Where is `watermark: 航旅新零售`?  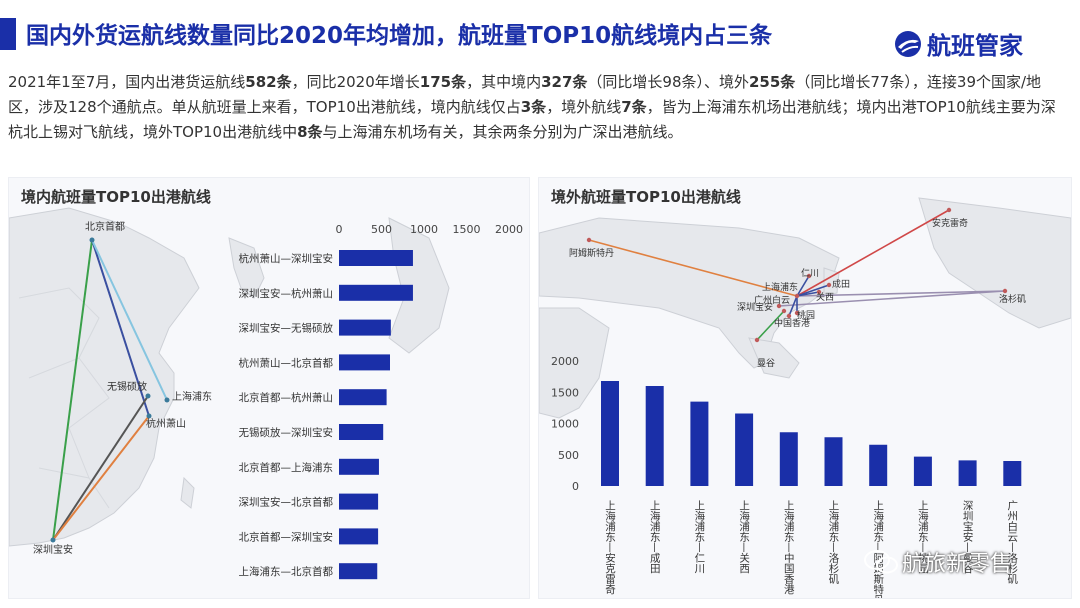
watermark: 航旅新零售 is located at coordinates (938, 562).